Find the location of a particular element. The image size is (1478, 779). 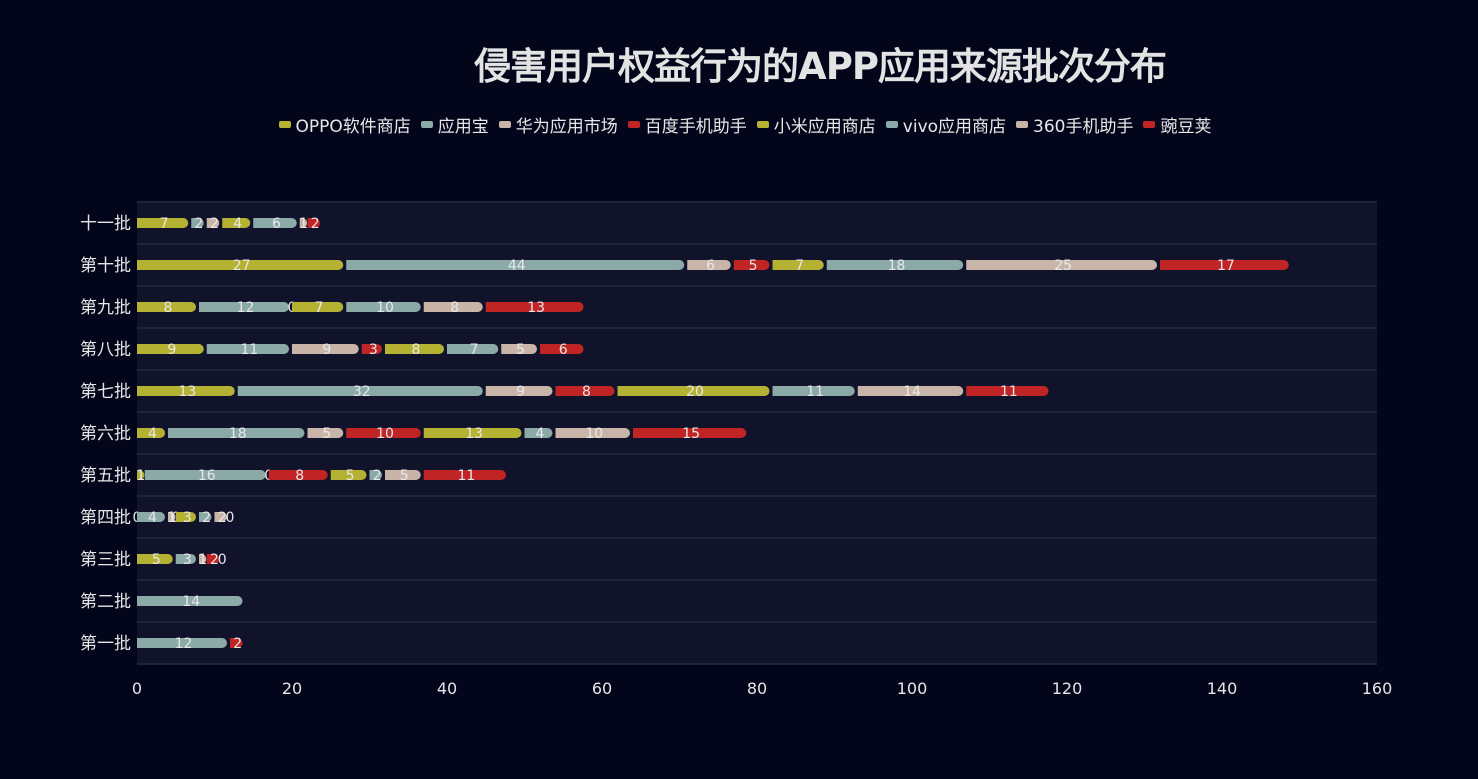

legend-label: 360手机助手 is located at coordinates (1083, 127).